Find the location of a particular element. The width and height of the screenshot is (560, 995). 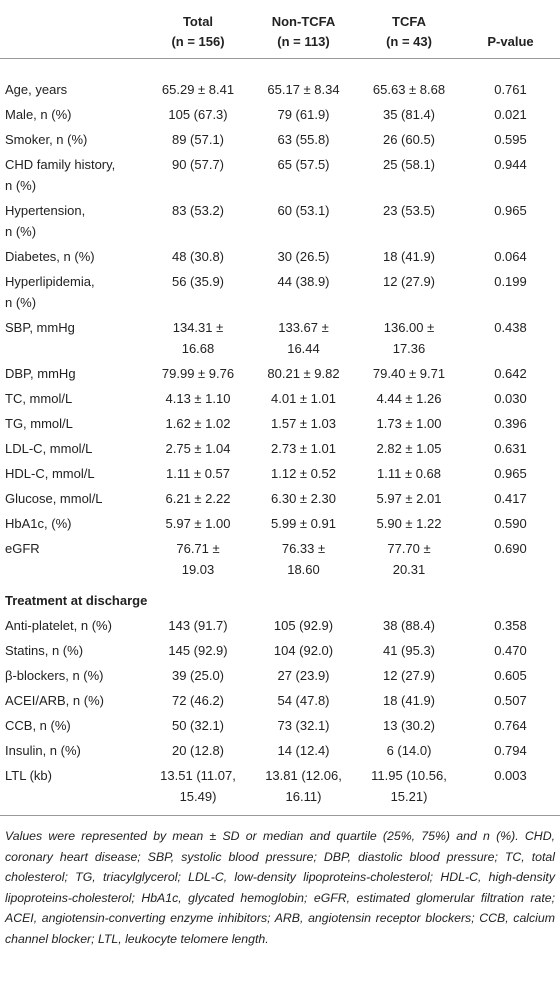

row-label: Insulin, n (%) is located at coordinates (43, 750).